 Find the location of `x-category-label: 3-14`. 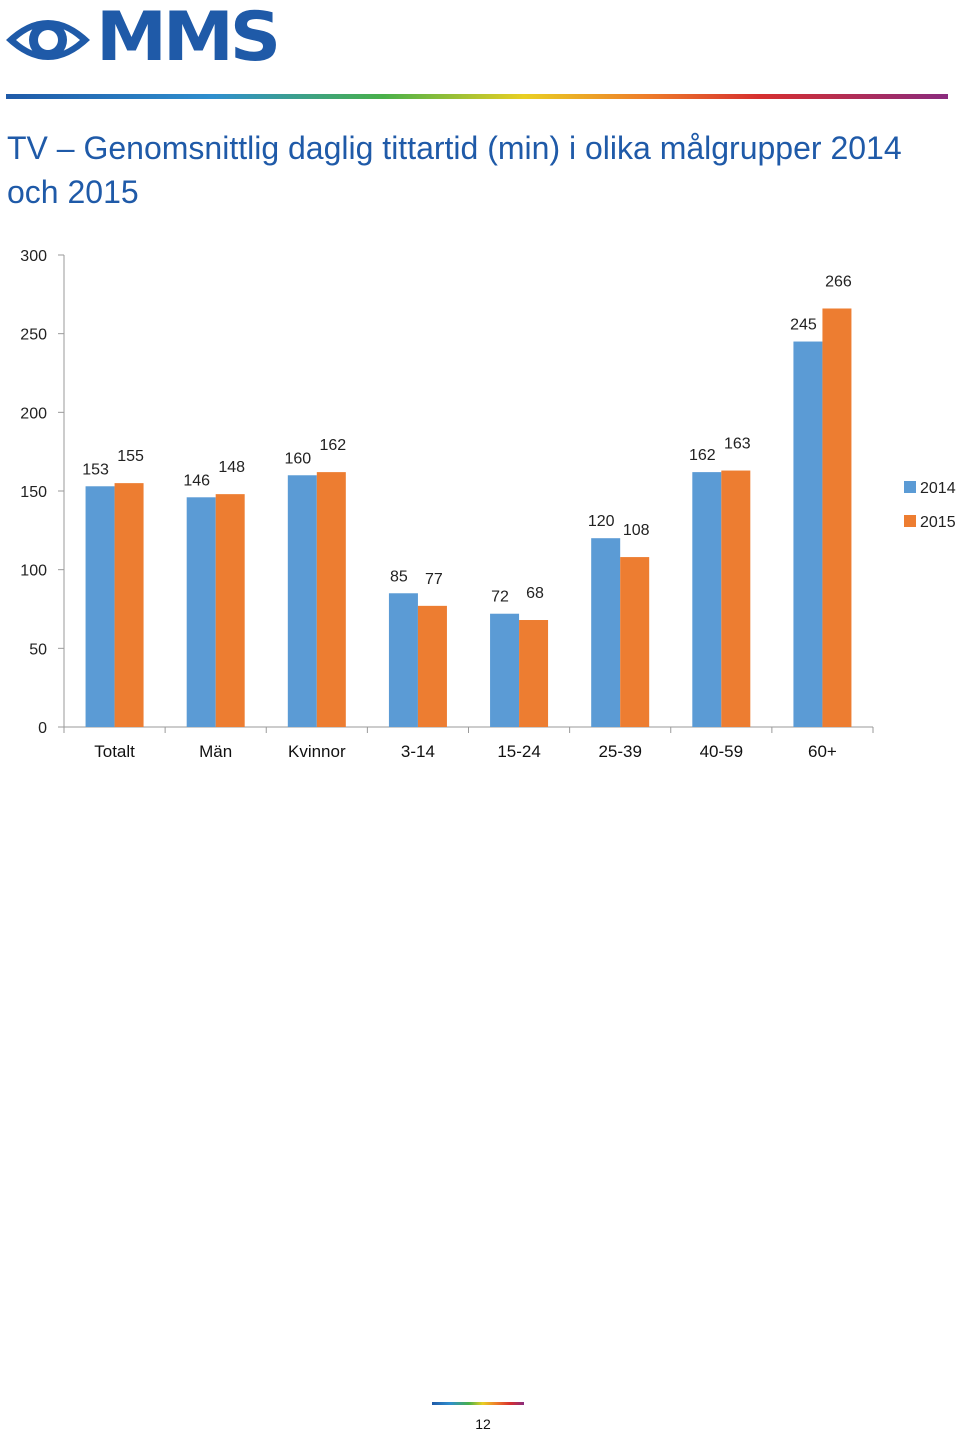

x-category-label: 3-14 is located at coordinates (418, 751).